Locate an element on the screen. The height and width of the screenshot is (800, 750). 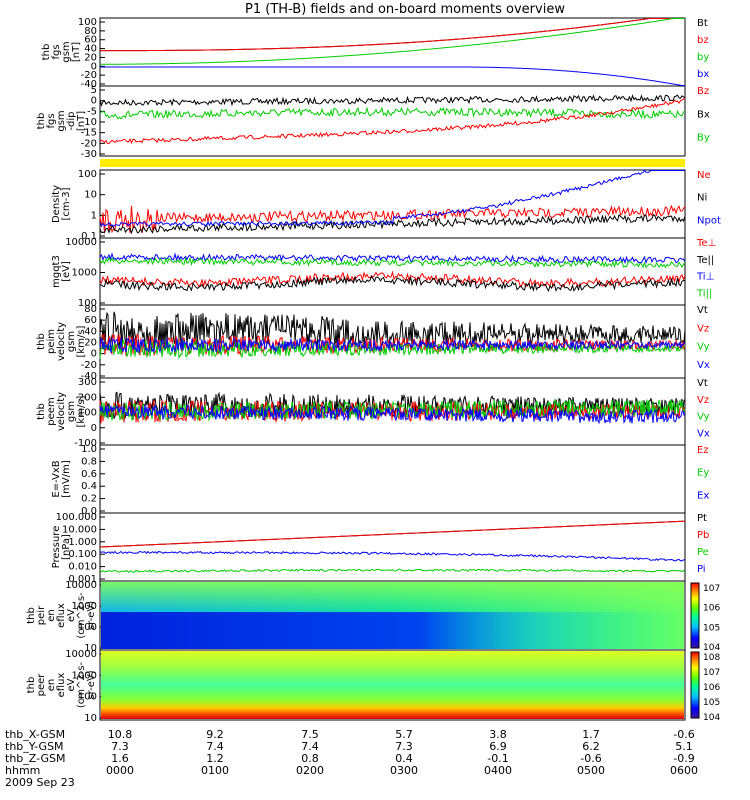
vx-ion-series is located at coordinates (392, 345).